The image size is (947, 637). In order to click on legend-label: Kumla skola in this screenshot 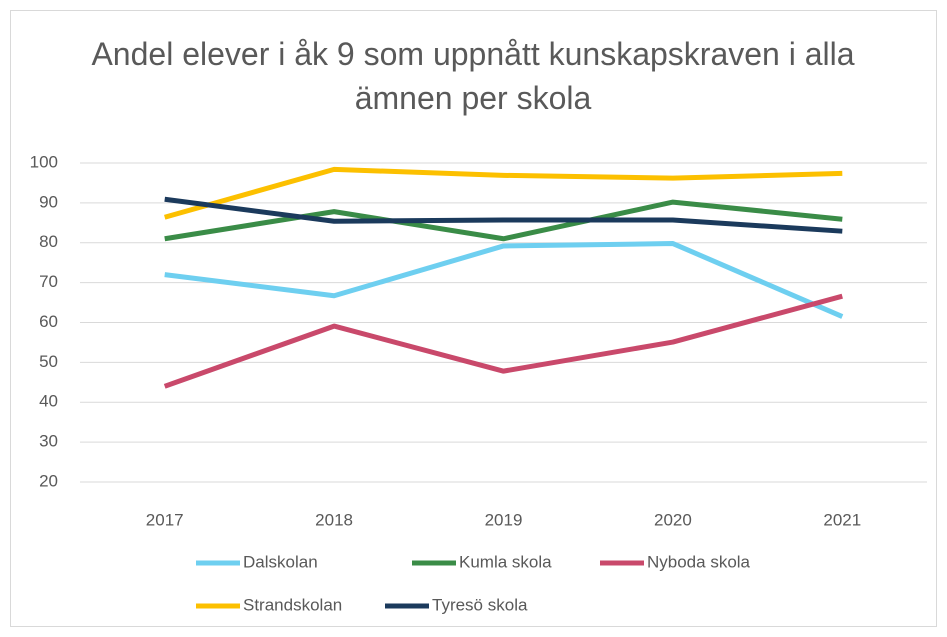, I will do `click(505, 561)`.